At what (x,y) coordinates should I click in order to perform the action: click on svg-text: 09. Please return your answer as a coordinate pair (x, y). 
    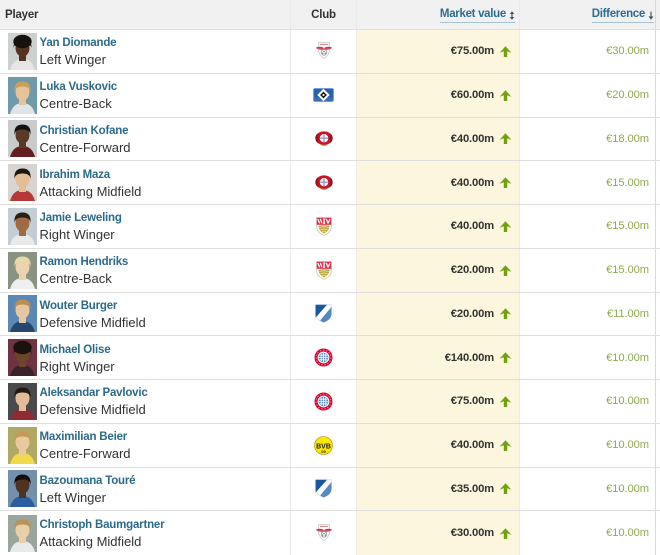
    Looking at the image, I should click on (323, 451).